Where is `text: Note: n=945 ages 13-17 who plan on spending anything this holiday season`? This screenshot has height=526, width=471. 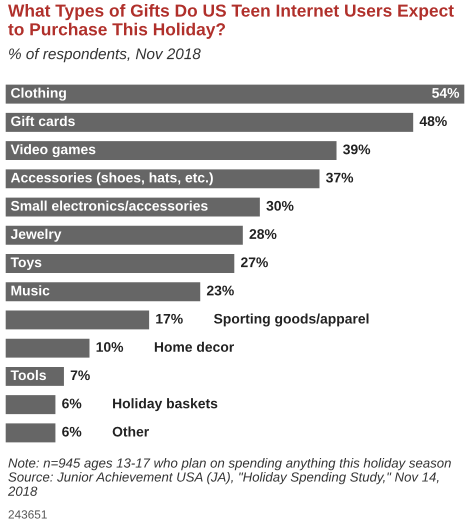 text: Note: n=945 ages 13-17 who plan on spending anything this holiday season is located at coordinates (229, 464).